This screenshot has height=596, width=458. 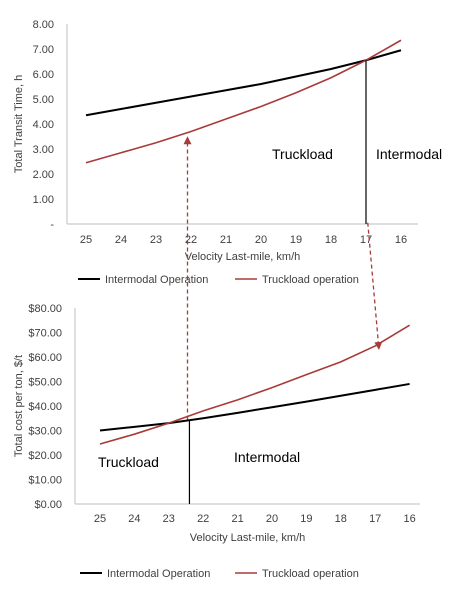 What do you see at coordinates (375, 519) in the screenshot?
I see `x-tick-label: 17` at bounding box center [375, 519].